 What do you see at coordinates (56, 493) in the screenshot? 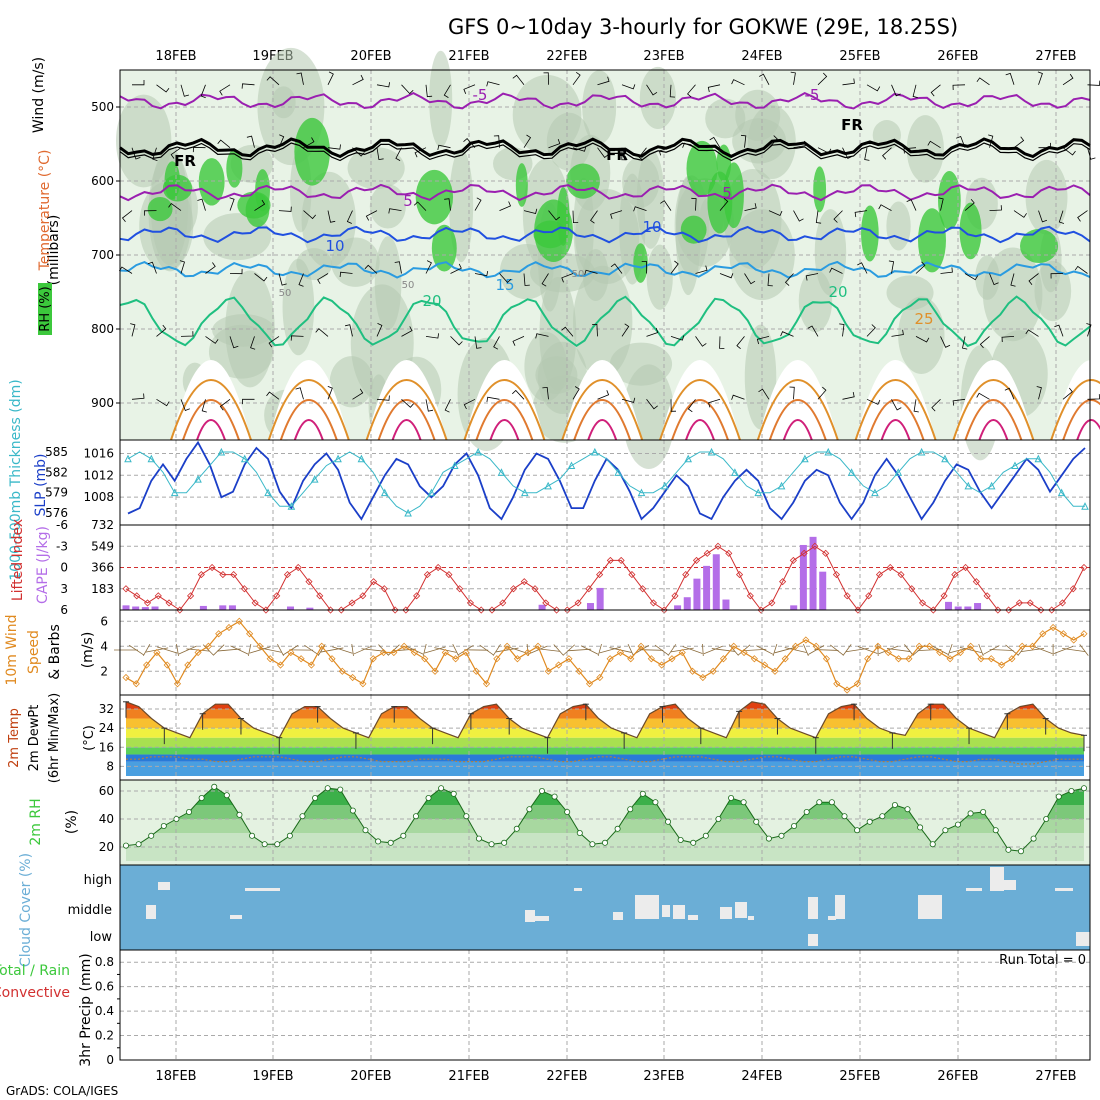
I see `thickness-tick-label: 579` at bounding box center [56, 493].